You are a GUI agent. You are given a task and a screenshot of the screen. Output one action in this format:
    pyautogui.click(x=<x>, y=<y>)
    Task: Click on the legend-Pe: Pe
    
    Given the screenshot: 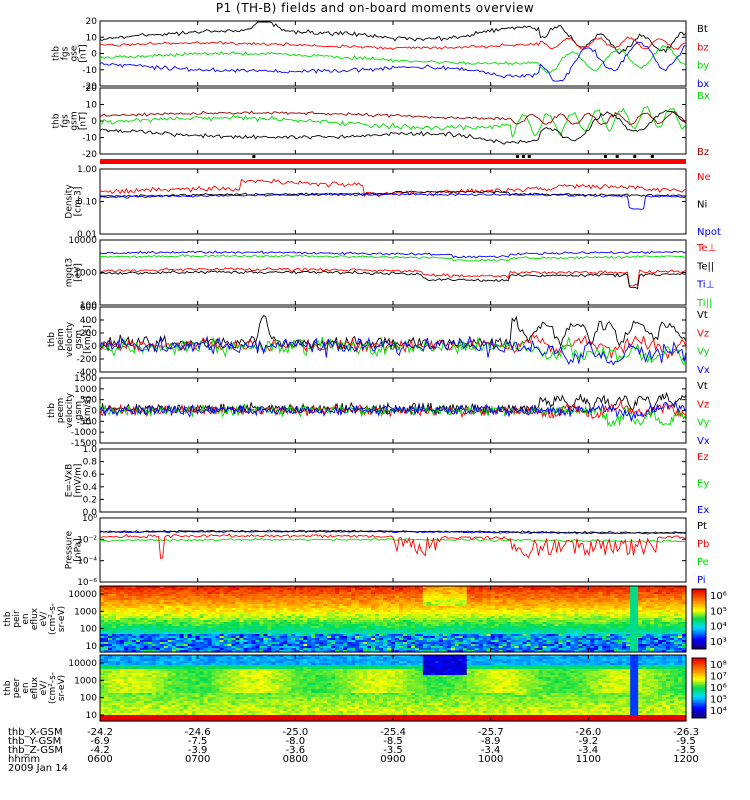 What is the action you would take?
    pyautogui.click(x=703, y=562)
    